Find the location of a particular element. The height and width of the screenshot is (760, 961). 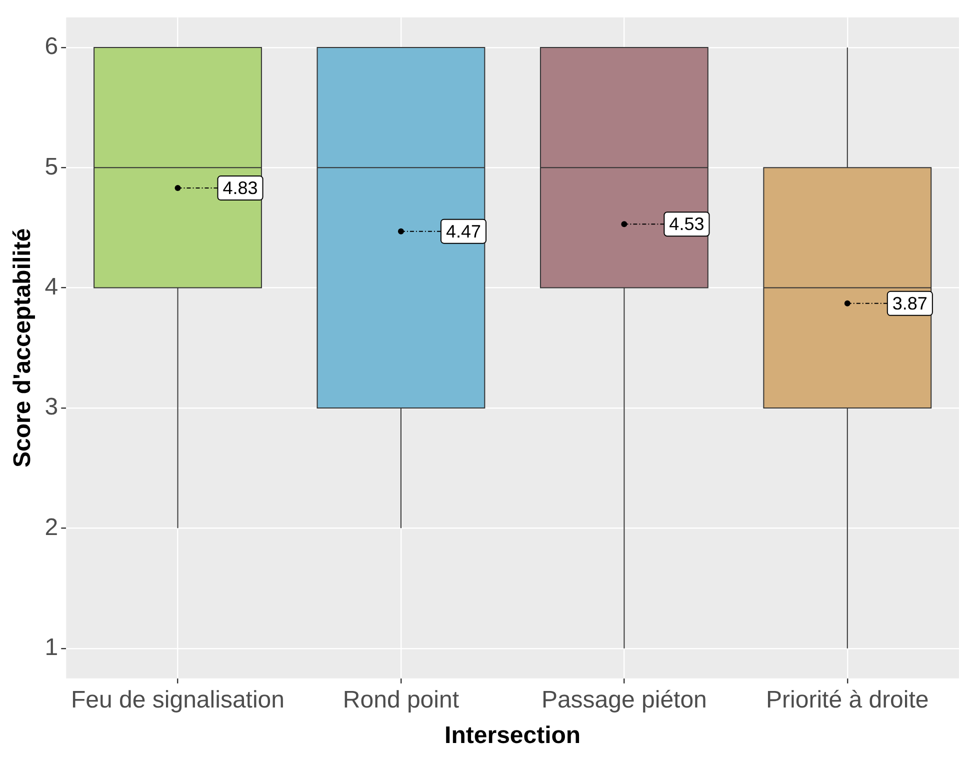

x-tick-label: Rond point is located at coordinates (401, 700).